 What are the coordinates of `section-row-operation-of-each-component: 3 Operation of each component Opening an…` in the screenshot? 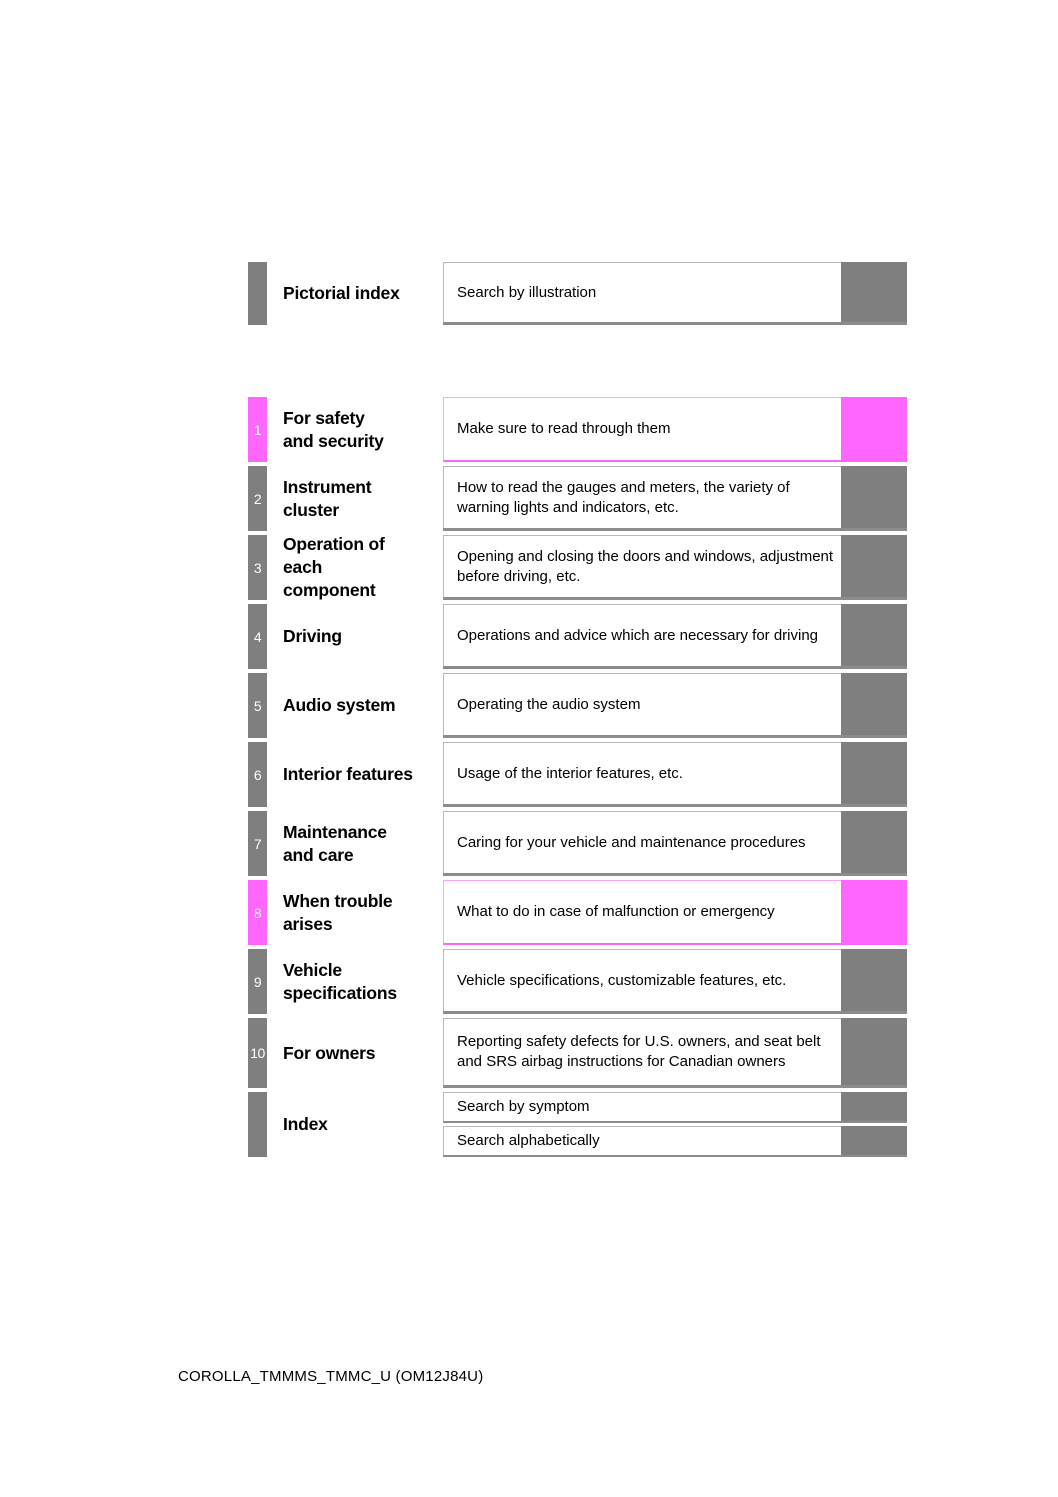 It's located at (577, 567).